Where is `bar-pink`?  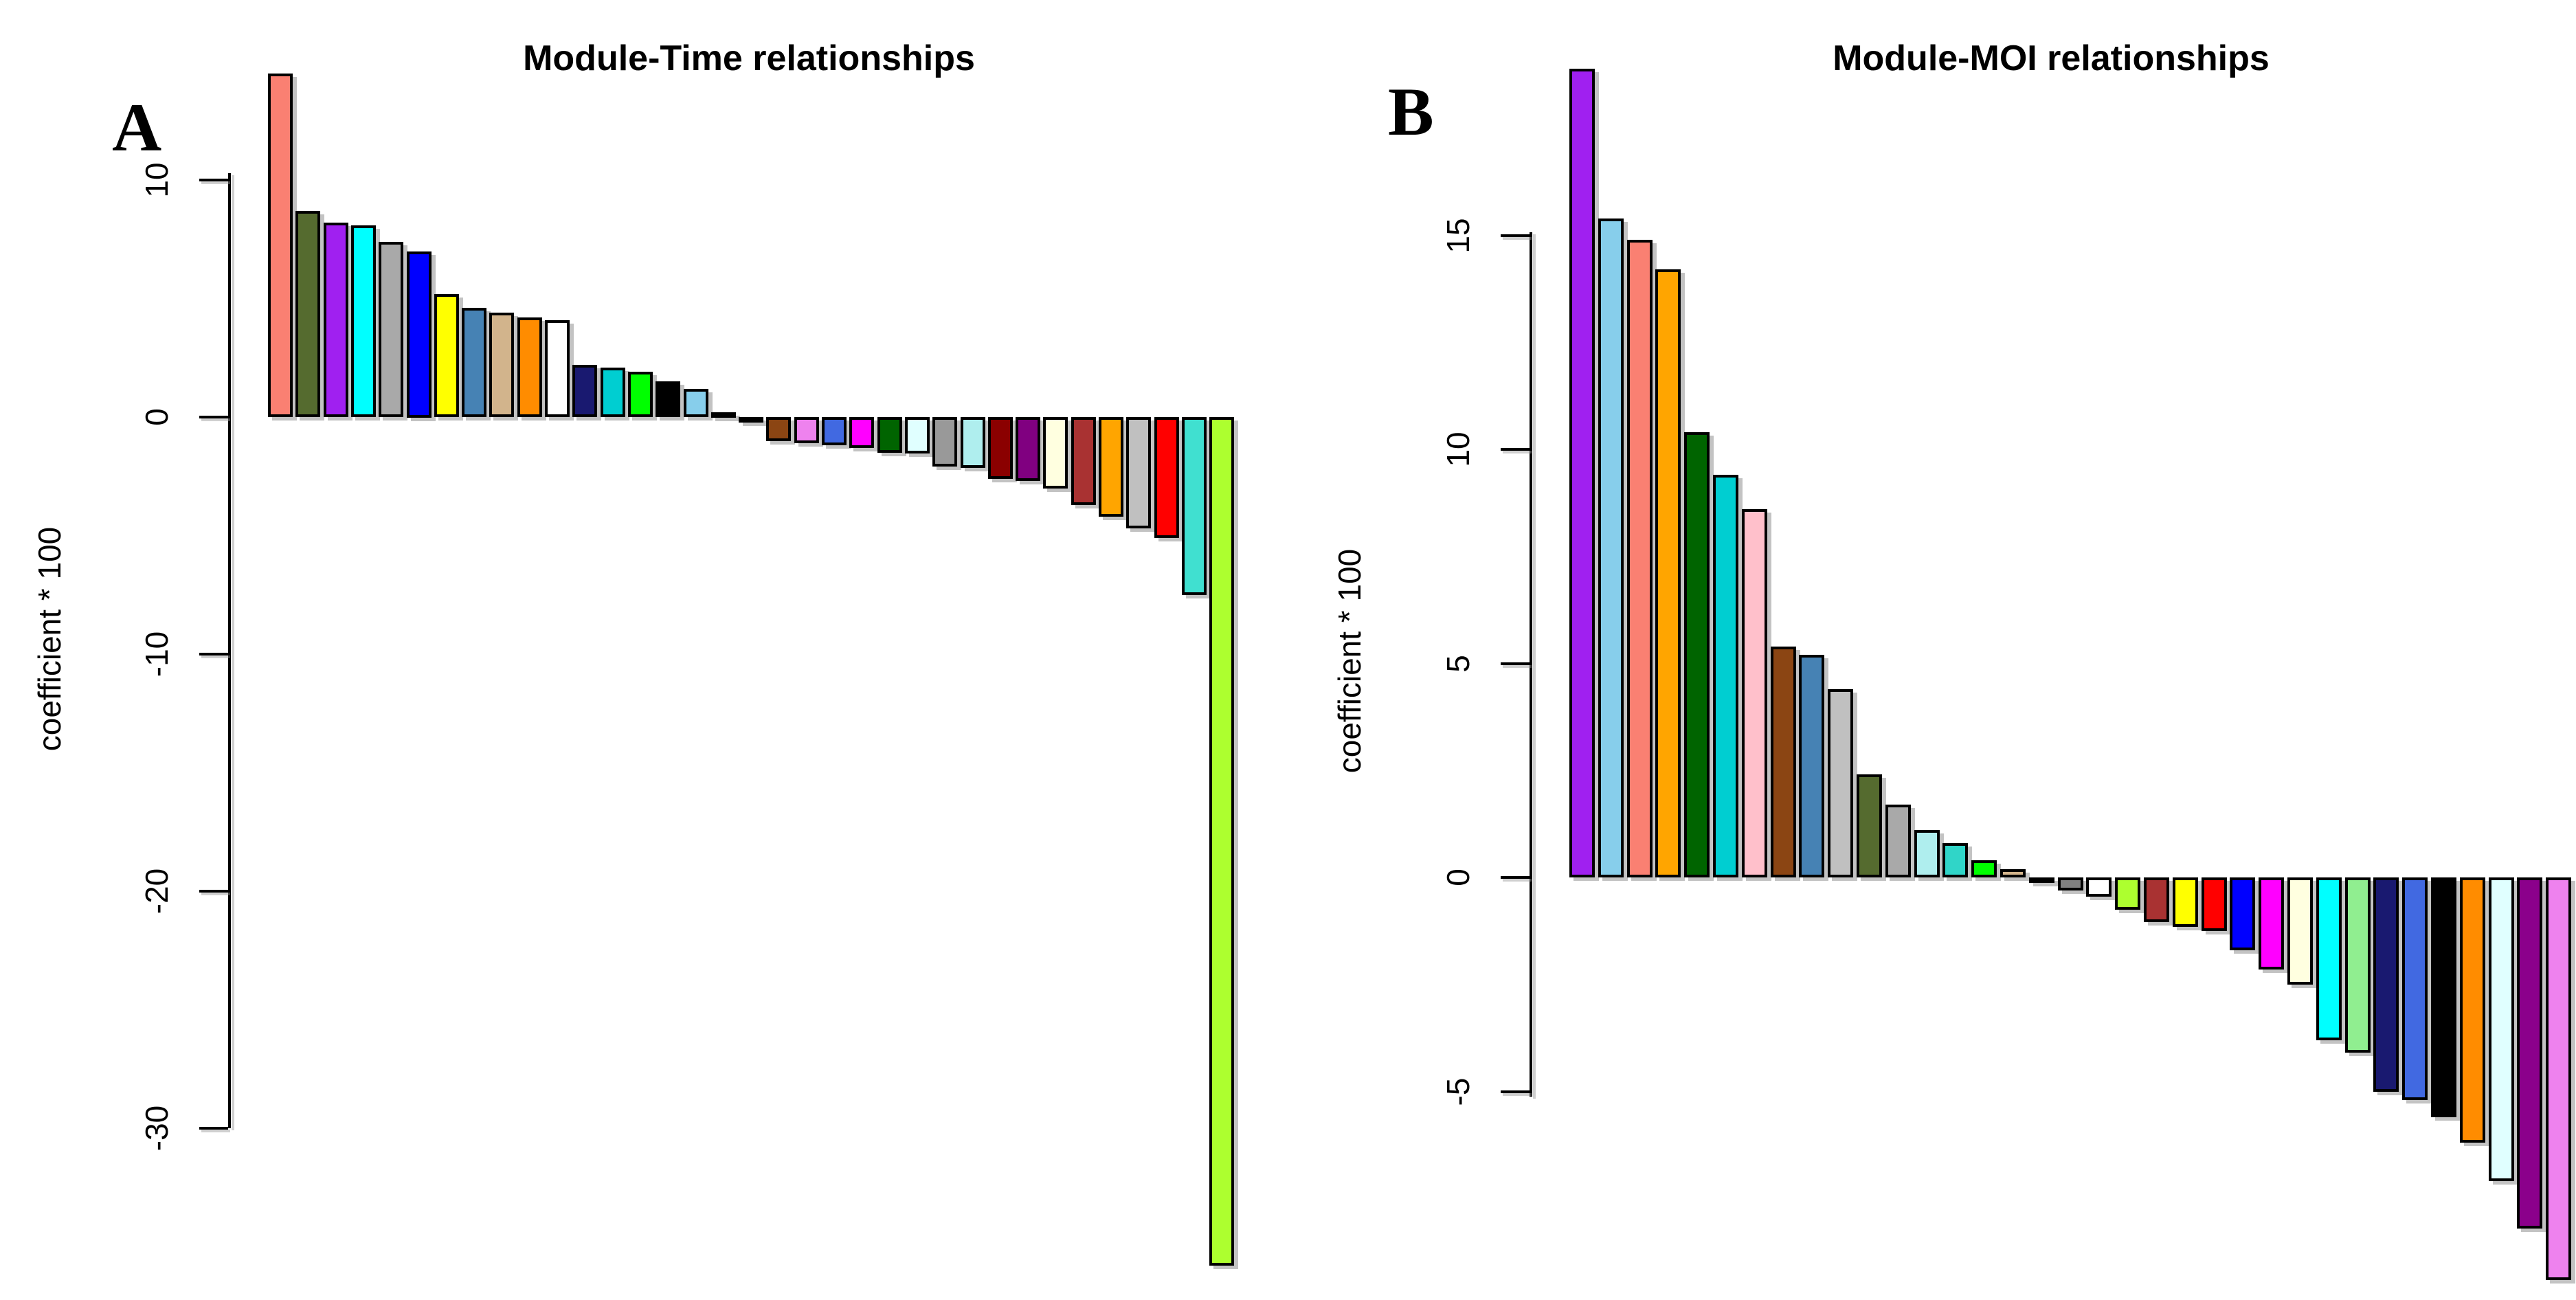 bar-pink is located at coordinates (1754, 693).